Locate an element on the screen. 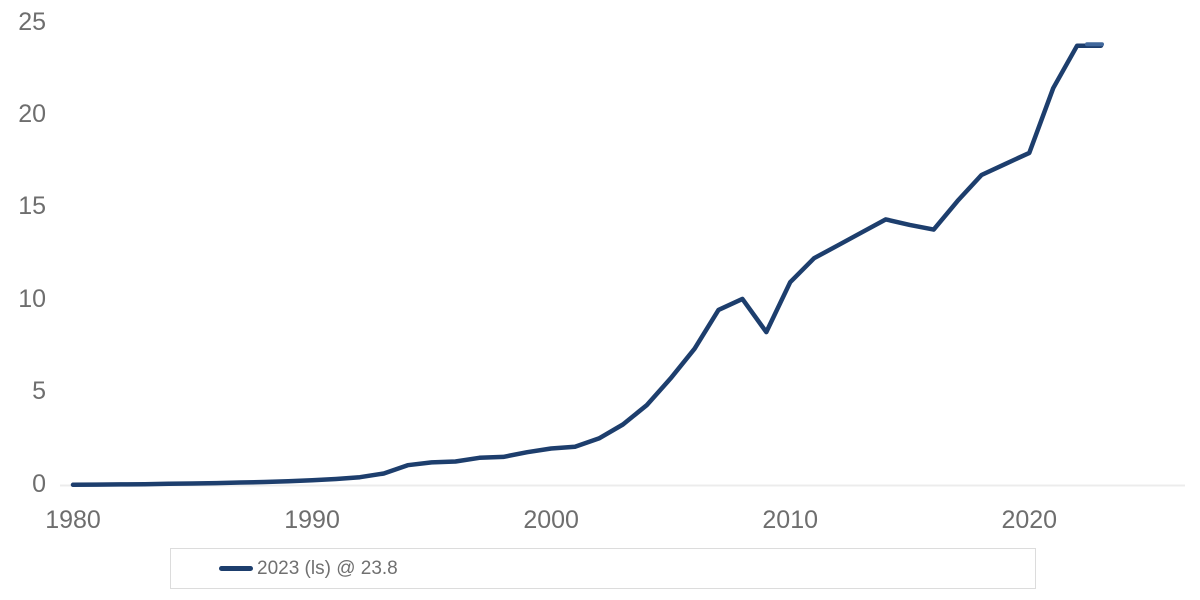 The image size is (1200, 600). x-axis-tick-label: 2010 is located at coordinates (790, 520).